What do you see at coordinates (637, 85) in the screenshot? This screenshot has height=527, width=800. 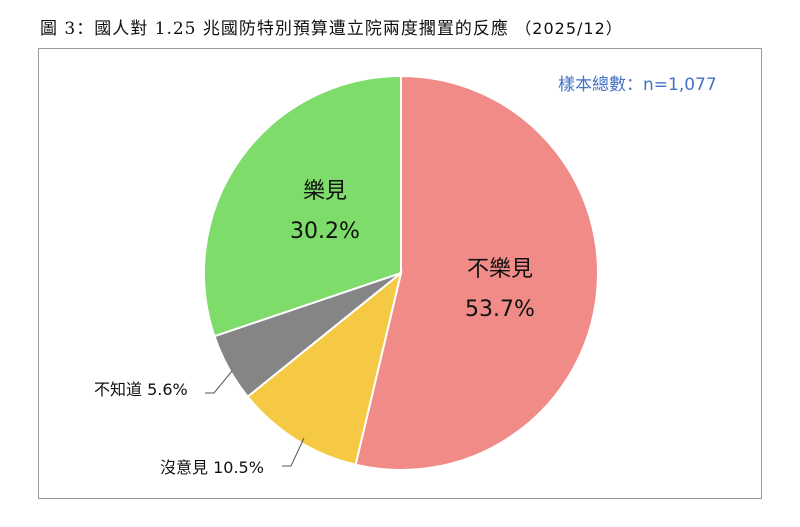 I see `sample-size-annotation: 樣本總數：n=1,077` at bounding box center [637, 85].